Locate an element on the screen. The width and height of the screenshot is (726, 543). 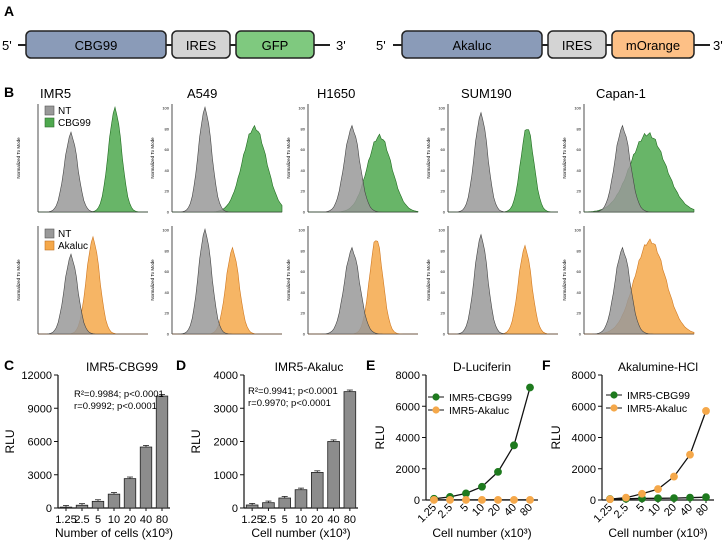
construct-1-gfp-box is located at coordinates (275, 44).